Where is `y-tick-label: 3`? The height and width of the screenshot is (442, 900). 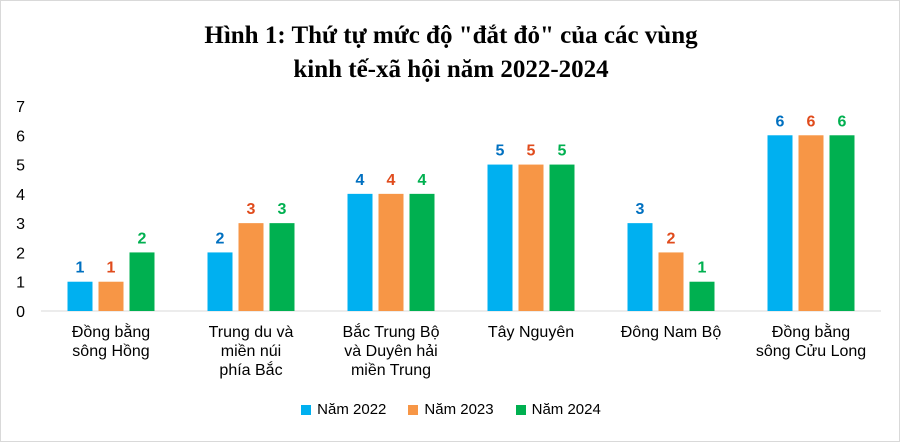 y-tick-label: 3 is located at coordinates (20, 224).